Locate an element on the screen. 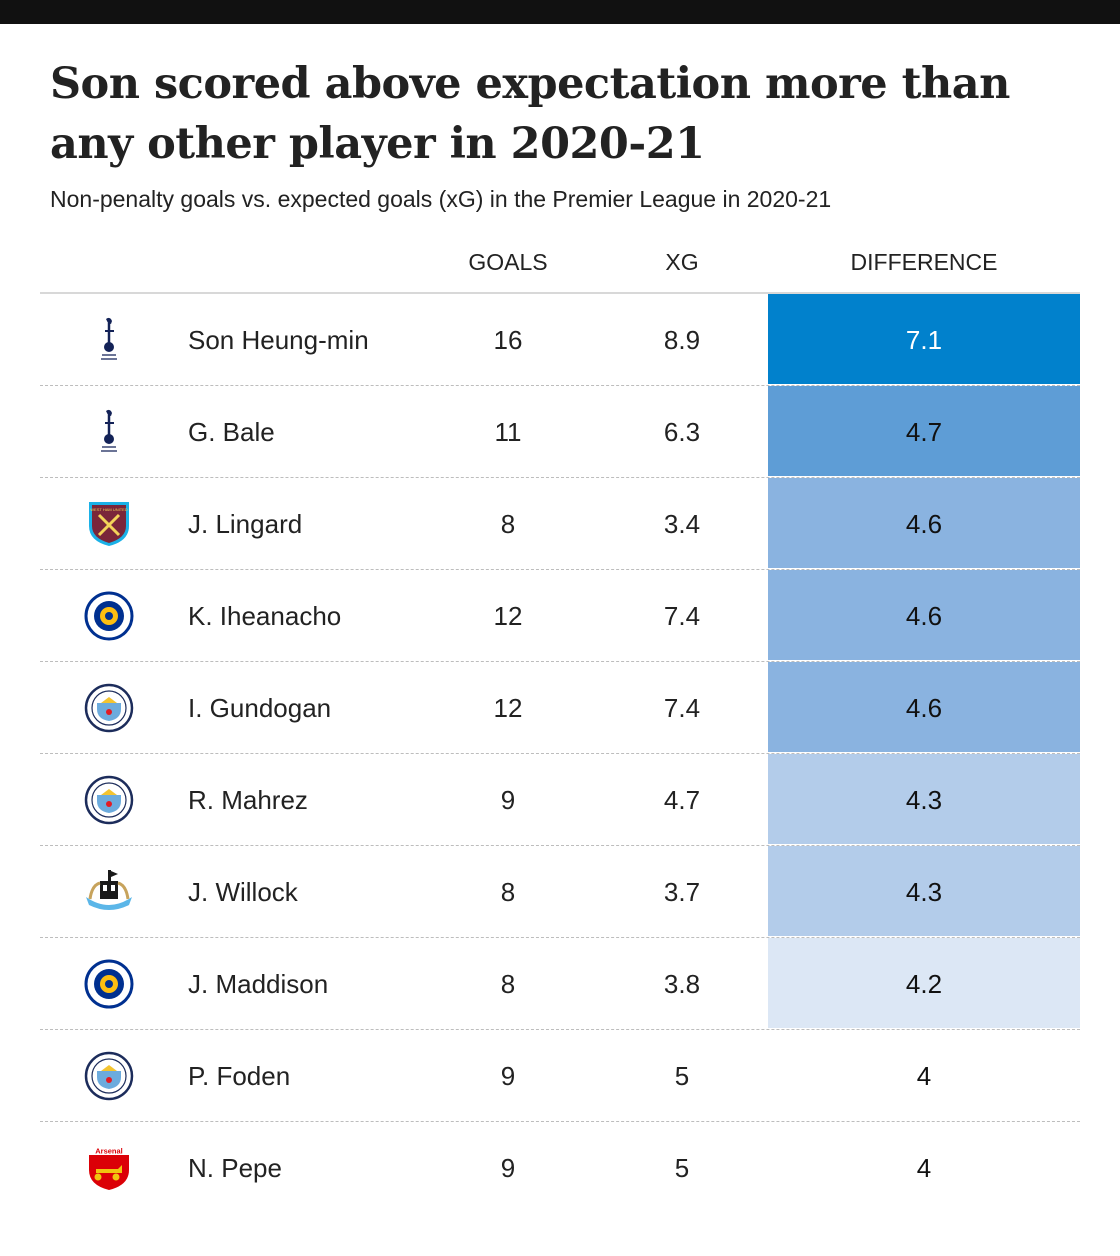 The width and height of the screenshot is (1120, 1256). difference-value: 7.1 is located at coordinates (924, 340).